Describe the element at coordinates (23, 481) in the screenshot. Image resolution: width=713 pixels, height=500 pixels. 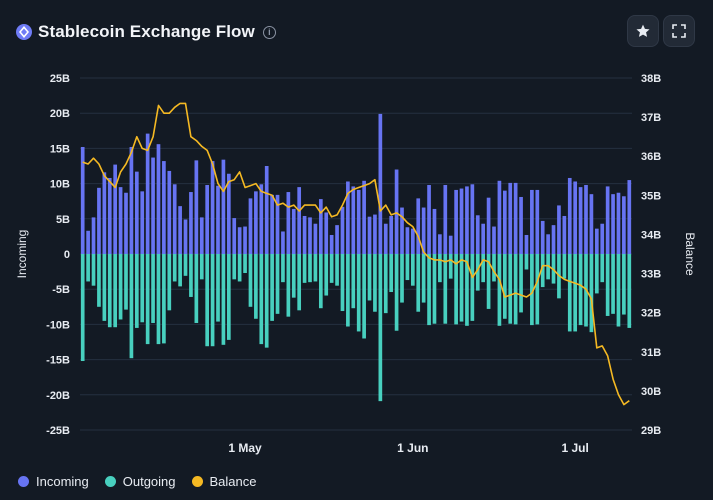
I see `legend-dot-incoming` at that location.